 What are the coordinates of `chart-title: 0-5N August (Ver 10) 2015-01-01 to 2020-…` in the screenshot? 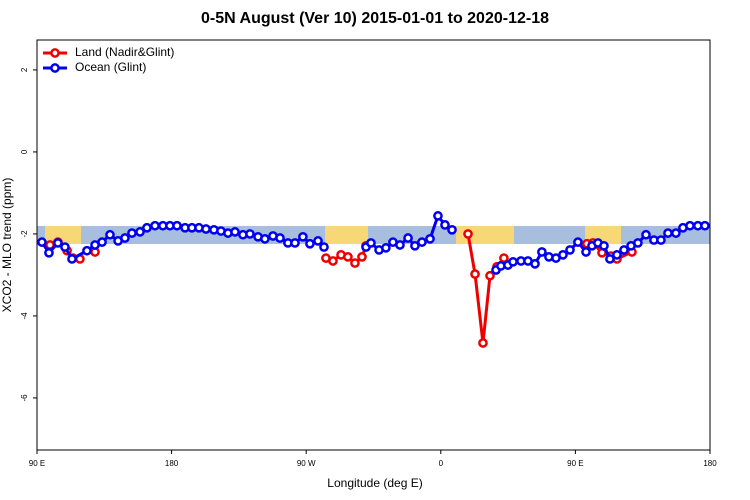 It's located at (375, 18).